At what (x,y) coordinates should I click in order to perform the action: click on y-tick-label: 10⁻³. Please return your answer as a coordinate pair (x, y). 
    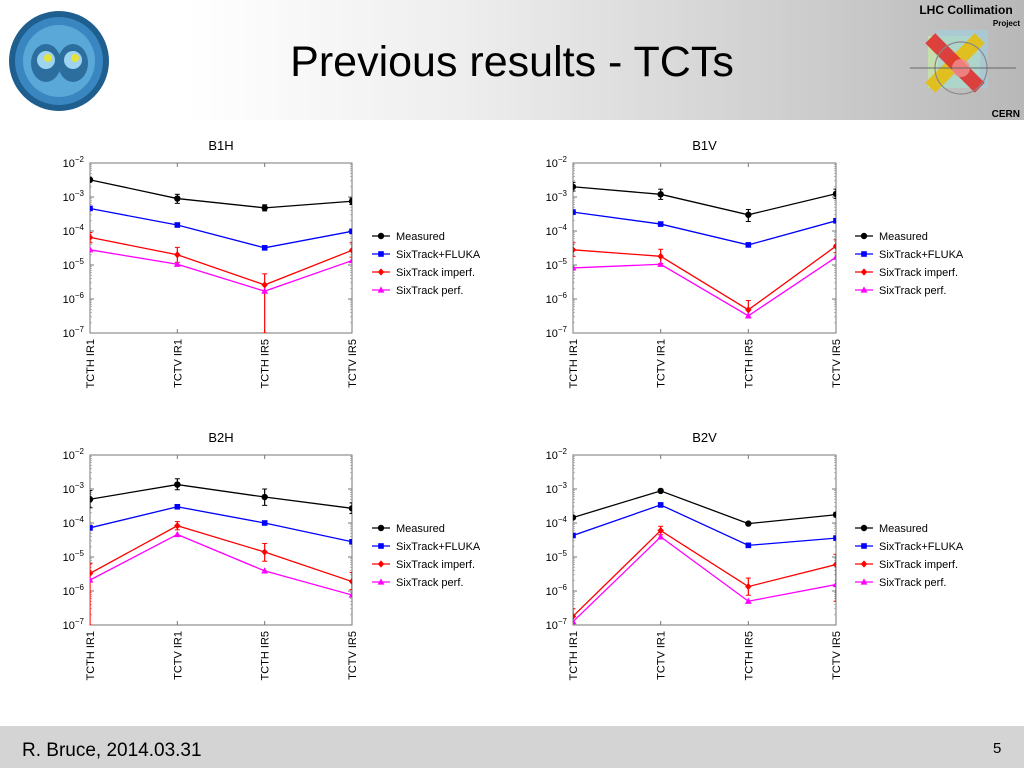
    Looking at the image, I should click on (557, 196).